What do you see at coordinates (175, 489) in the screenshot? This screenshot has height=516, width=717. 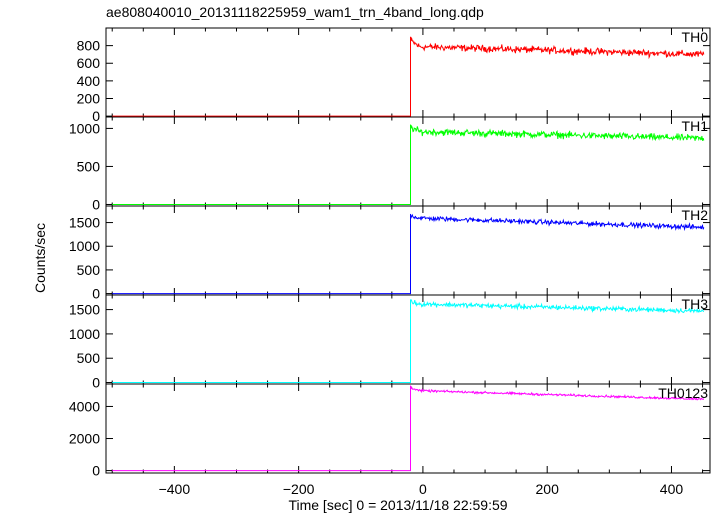 I see `x-tick-label: −400` at bounding box center [175, 489].